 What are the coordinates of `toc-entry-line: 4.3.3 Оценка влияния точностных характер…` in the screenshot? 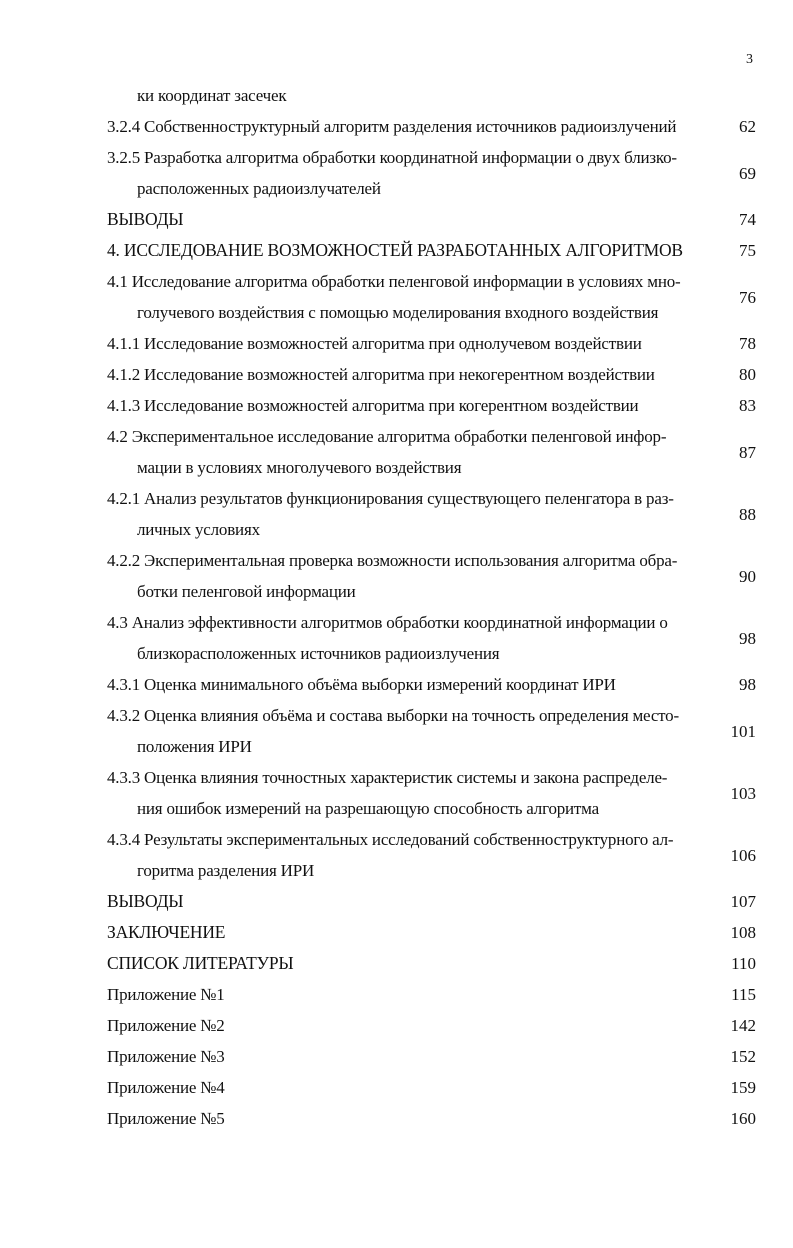 It's located at (387, 777).